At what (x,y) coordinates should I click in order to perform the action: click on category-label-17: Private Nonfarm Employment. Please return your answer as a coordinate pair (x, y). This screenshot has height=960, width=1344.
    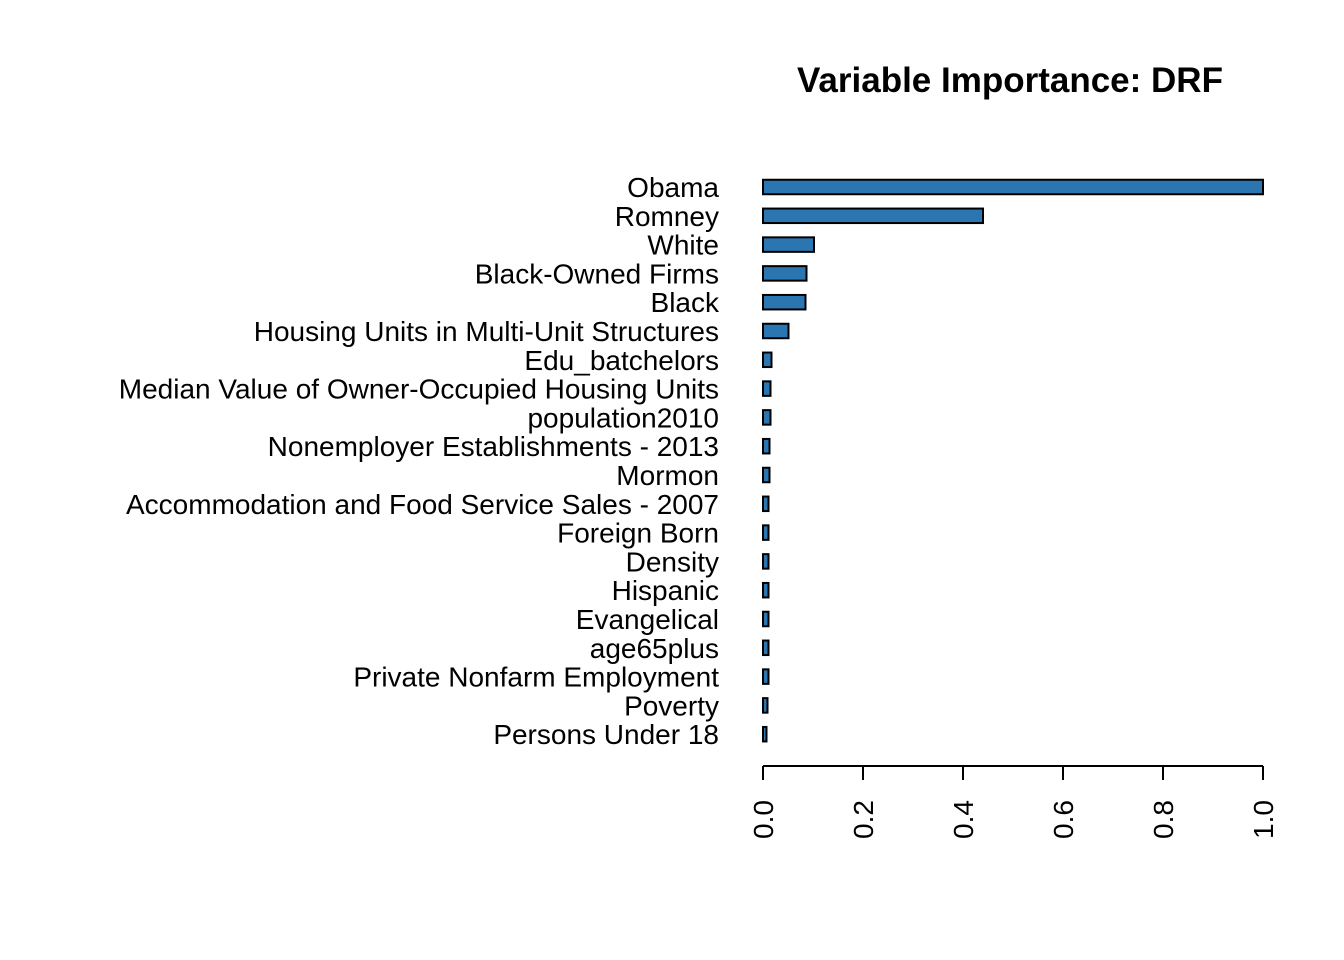
    Looking at the image, I should click on (536, 677).